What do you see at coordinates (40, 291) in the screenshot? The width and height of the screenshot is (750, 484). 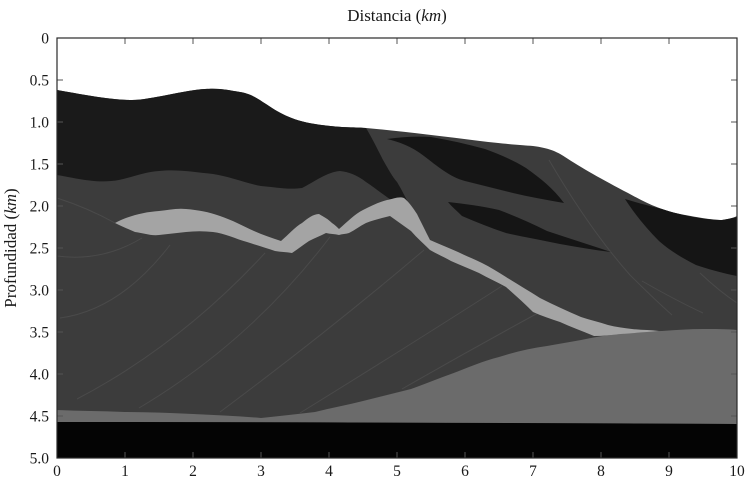 I see `y-tick-label: 3.0` at bounding box center [40, 291].